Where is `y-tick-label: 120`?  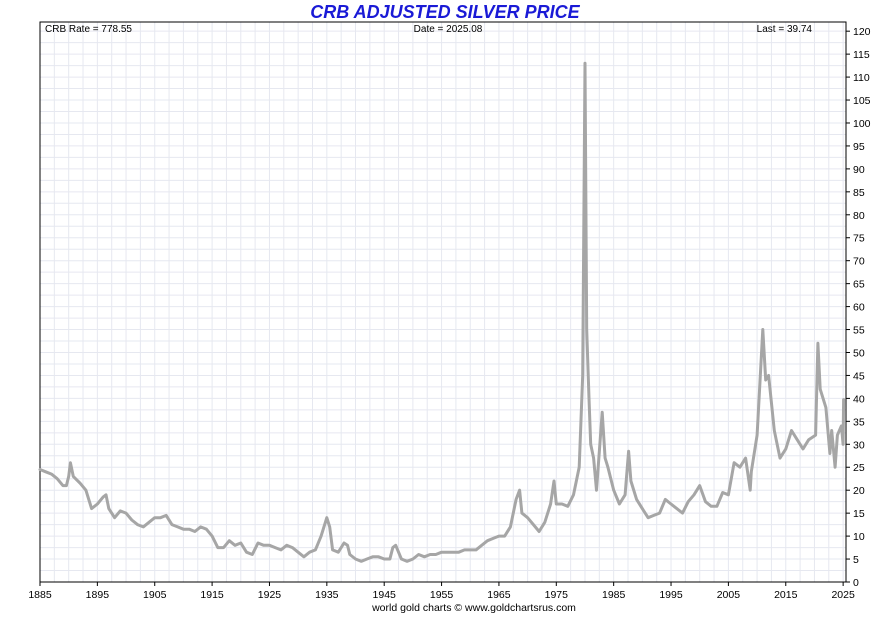 y-tick-label: 120 is located at coordinates (862, 32).